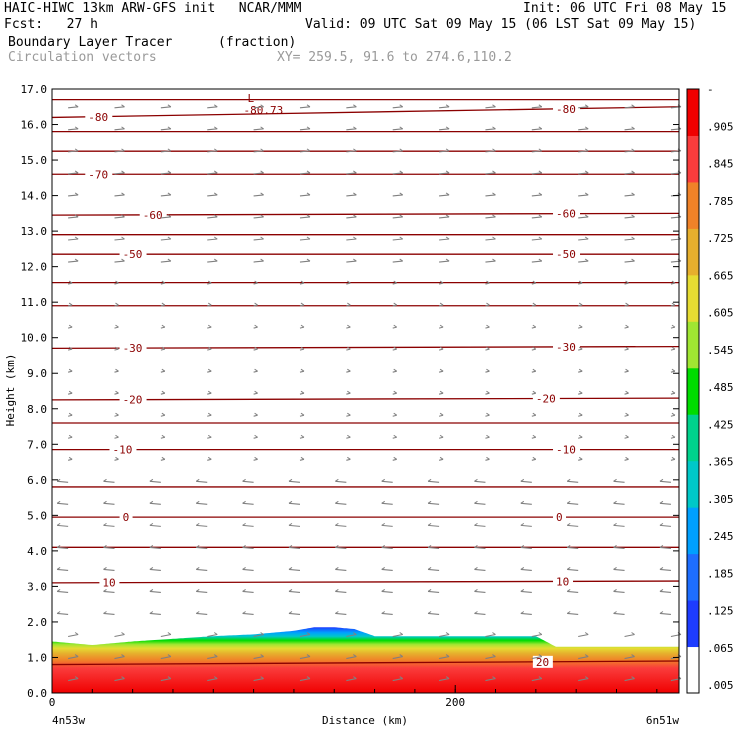  Describe the element at coordinates (720, 238) in the screenshot. I see `color-scale-label: .725` at that location.